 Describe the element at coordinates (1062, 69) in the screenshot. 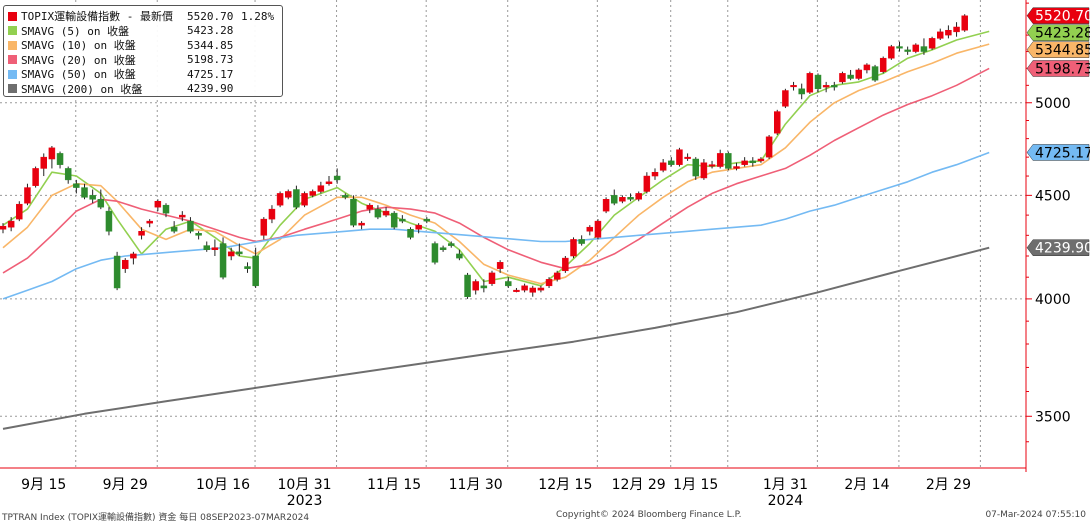

I see `price-label-text: 5198.73` at that location.